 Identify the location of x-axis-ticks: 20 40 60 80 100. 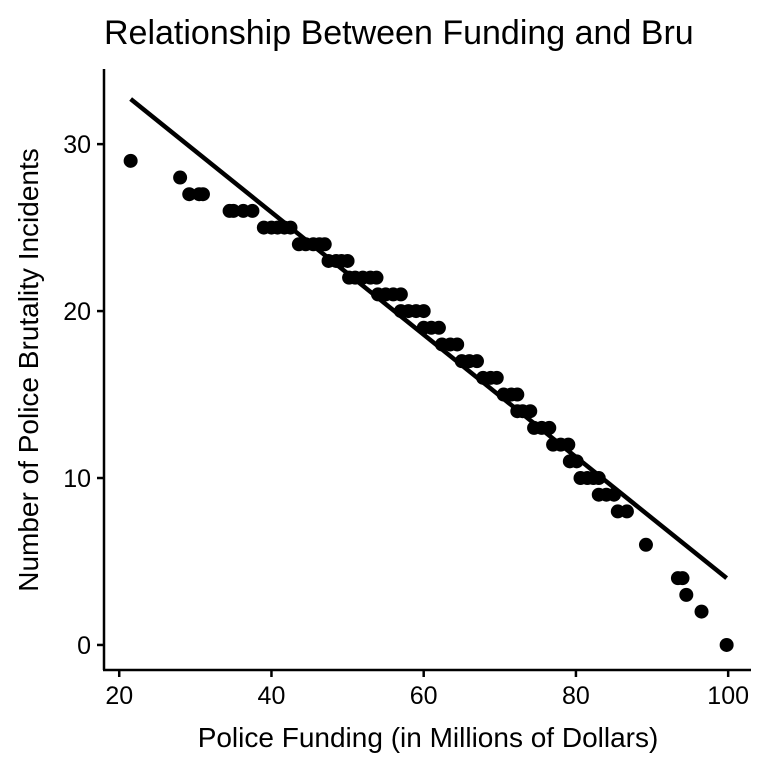
(427, 690).